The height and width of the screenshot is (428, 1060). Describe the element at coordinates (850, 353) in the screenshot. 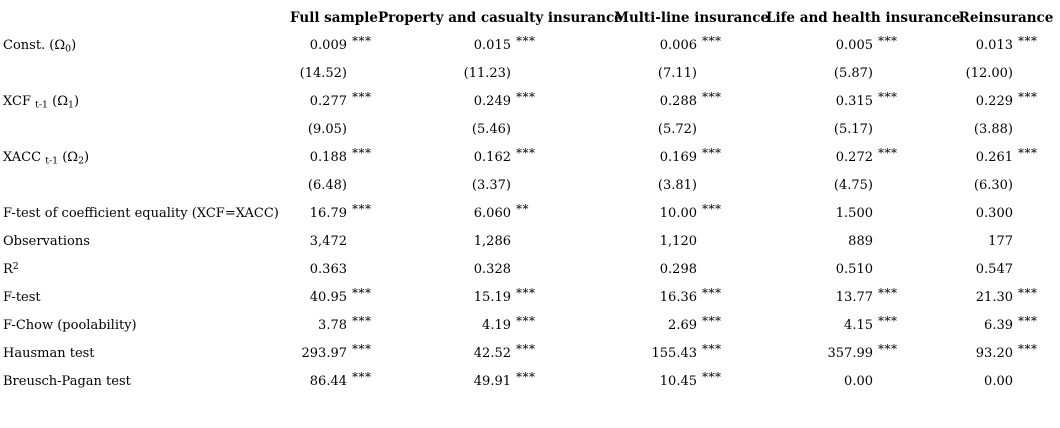

I see `cell-value: 357.99` at that location.